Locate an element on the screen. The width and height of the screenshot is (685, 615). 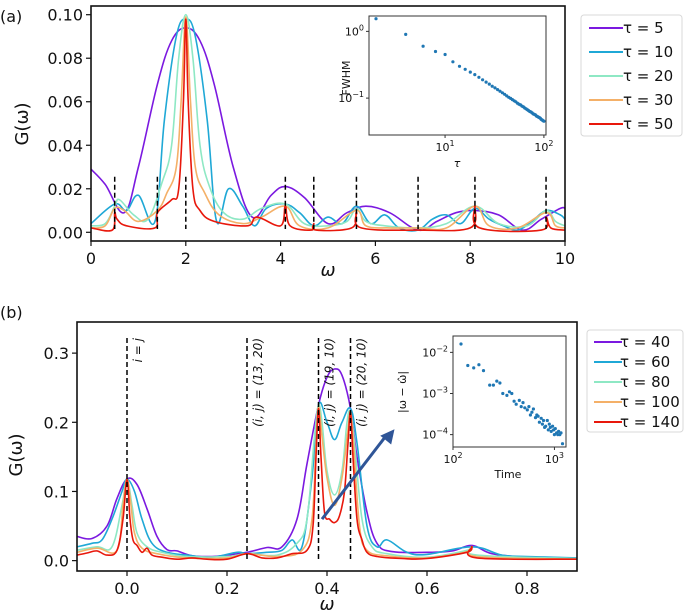
panel-a-inset-frame is located at coordinates (457, 75).